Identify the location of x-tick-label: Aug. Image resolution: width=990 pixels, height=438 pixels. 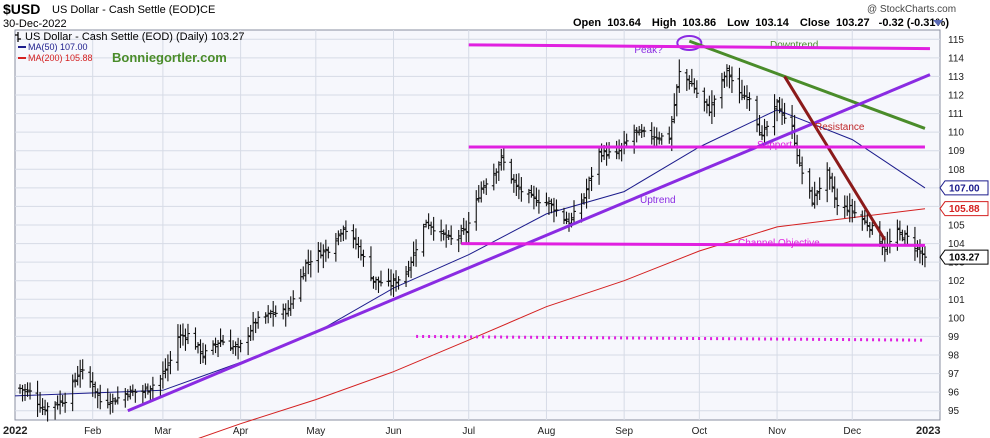
(547, 431).